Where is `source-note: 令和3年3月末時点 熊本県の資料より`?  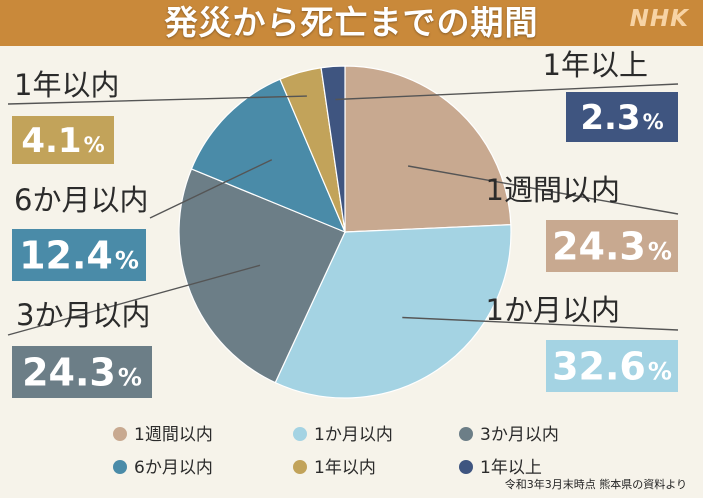 source-note: 令和3年3月末時点 熊本県の資料より is located at coordinates (595, 484).